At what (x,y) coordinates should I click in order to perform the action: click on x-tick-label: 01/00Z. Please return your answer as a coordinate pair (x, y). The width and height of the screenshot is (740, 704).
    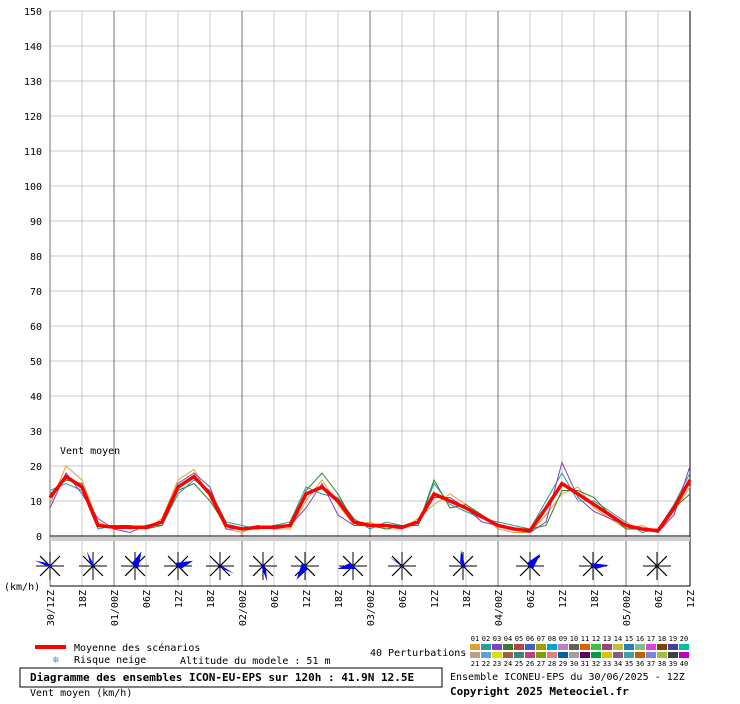
    Looking at the image, I should click on (115, 608).